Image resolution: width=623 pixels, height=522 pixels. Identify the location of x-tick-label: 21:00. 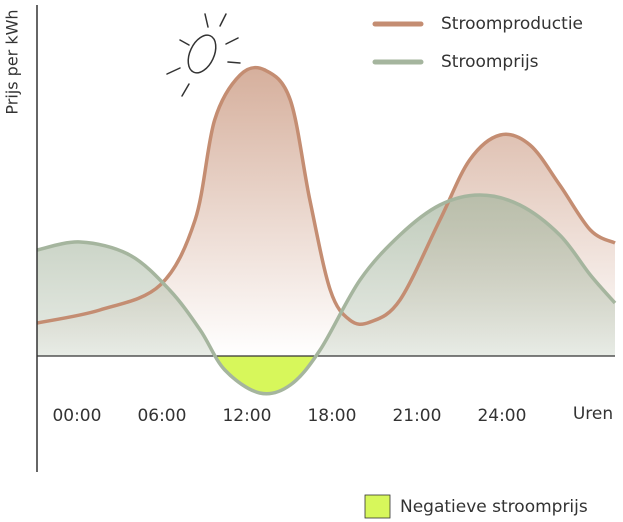
(416, 416).